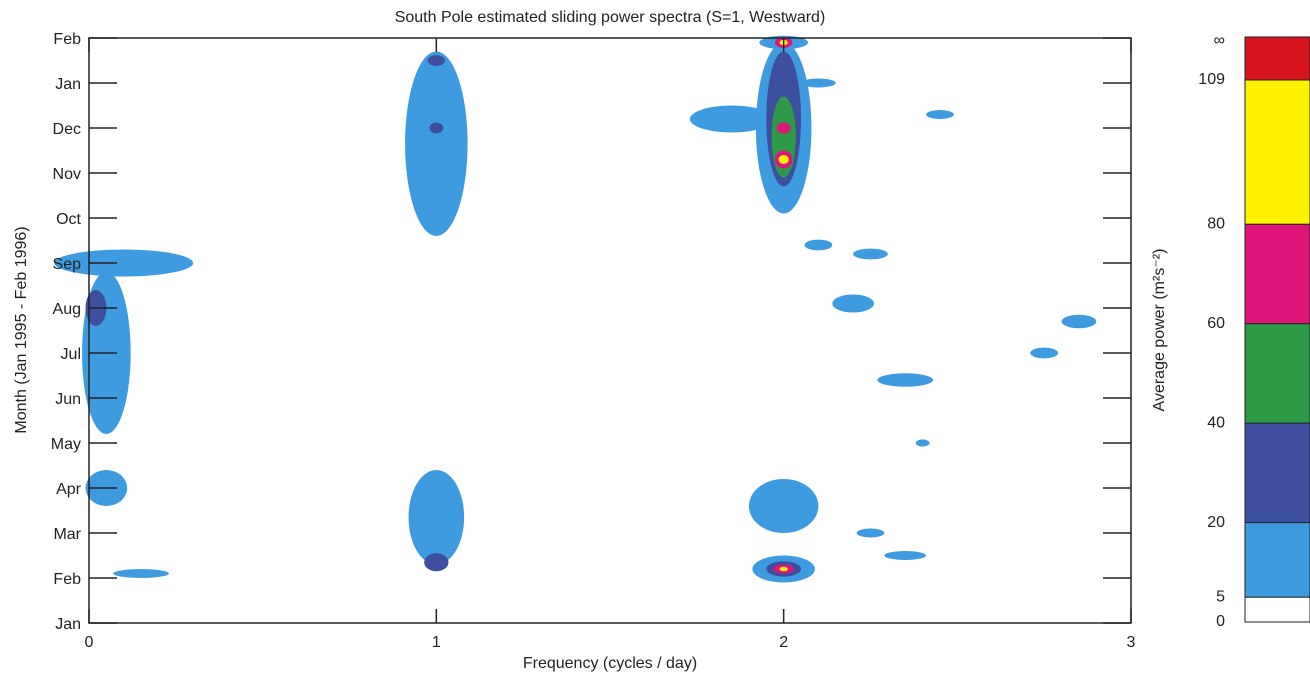 The height and width of the screenshot is (682, 1310). Describe the element at coordinates (67, 309) in the screenshot. I see `y-tick-label: Aug` at that location.